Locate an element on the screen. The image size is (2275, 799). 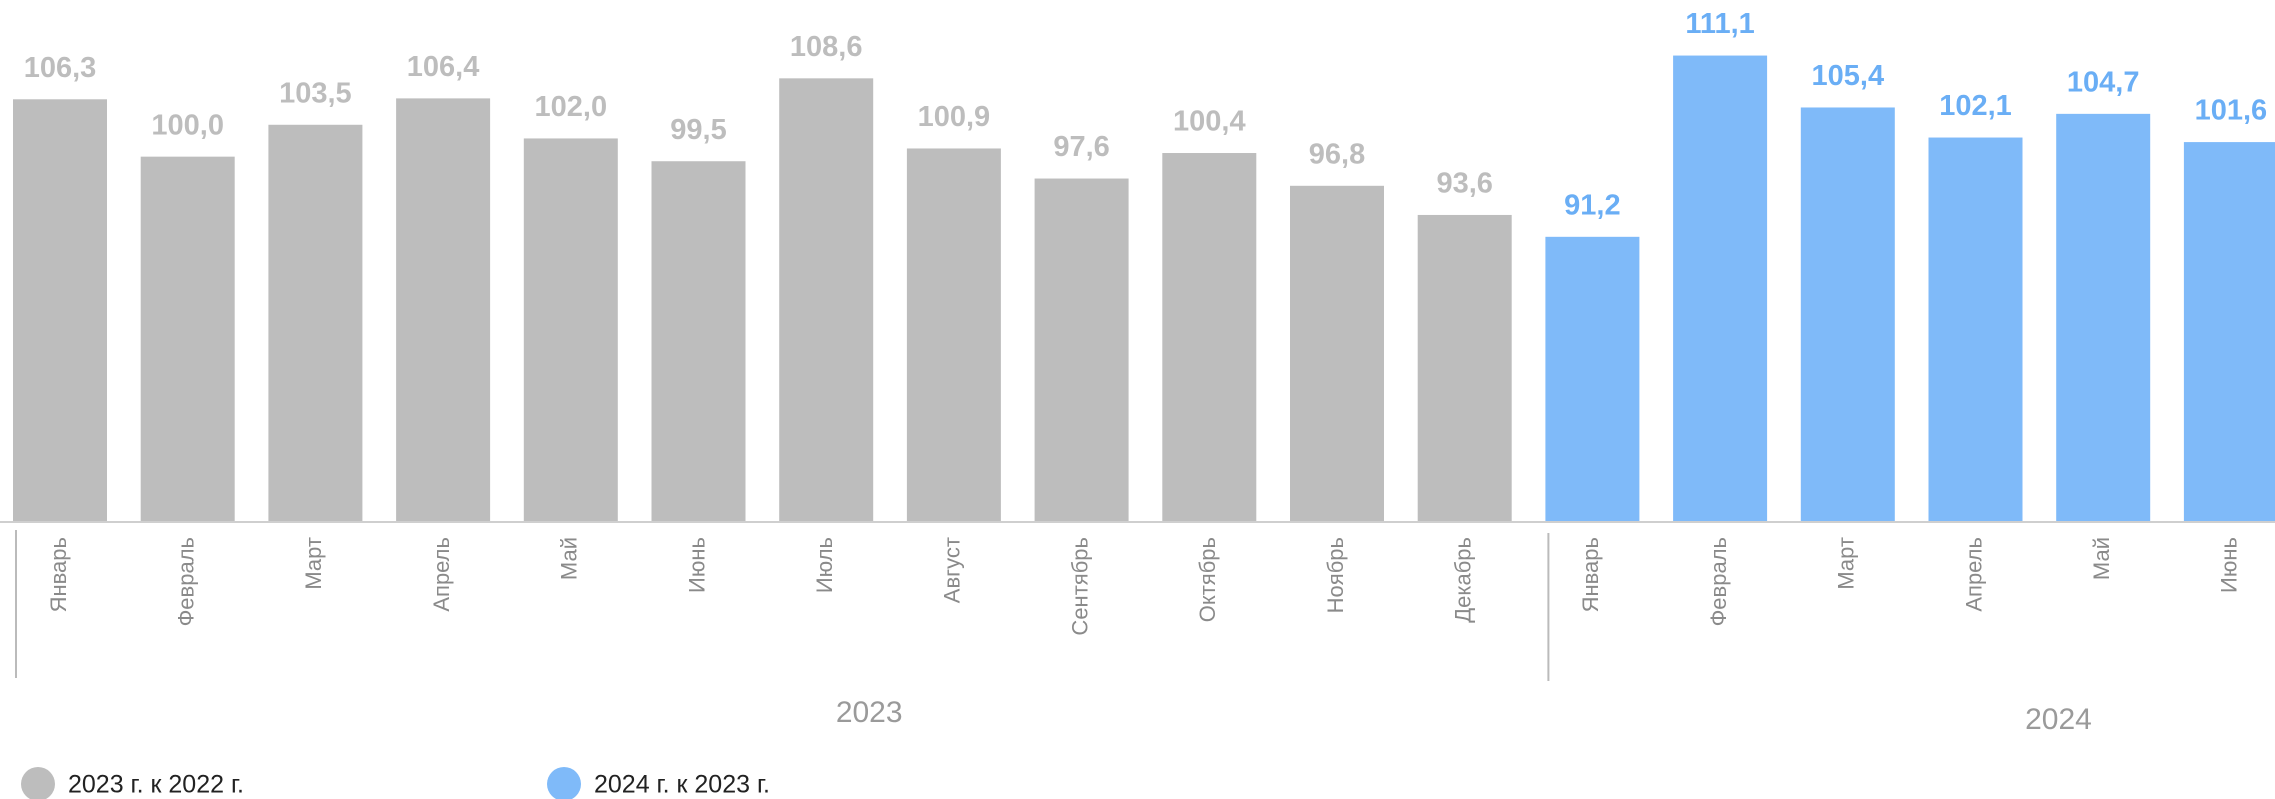
value-label: 91,2 is located at coordinates (1592, 205).